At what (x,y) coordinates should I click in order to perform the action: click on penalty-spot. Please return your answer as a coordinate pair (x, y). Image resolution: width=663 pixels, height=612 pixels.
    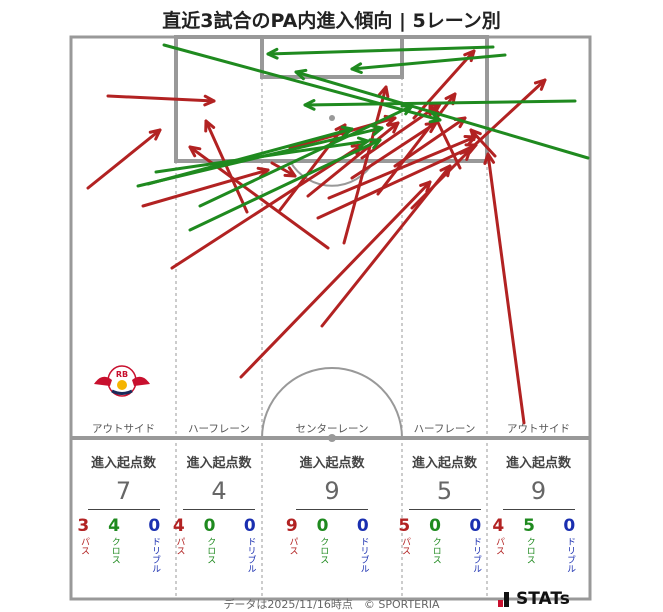
    Looking at the image, I should click on (332, 118).